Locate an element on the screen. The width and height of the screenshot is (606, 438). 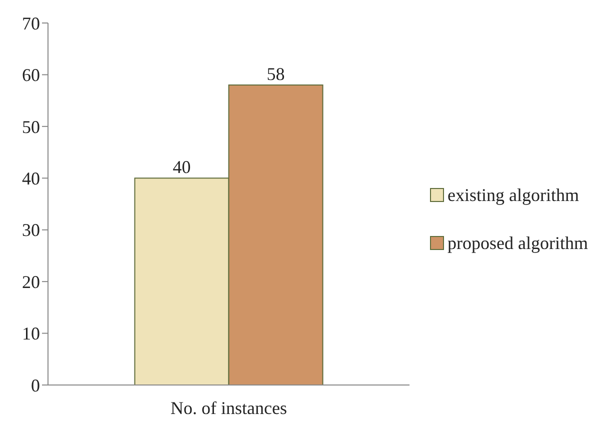
data-label: 58 is located at coordinates (275, 74).